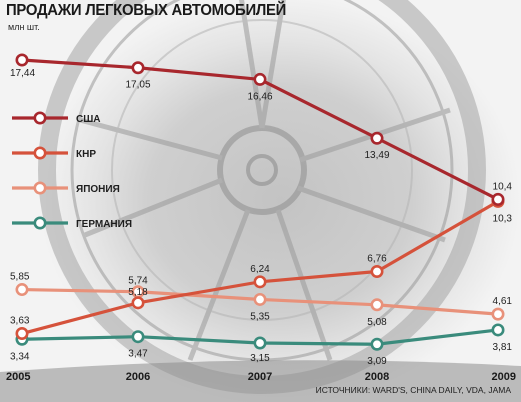  I want to click on x-tick-2006: 2006, so click(138, 377).